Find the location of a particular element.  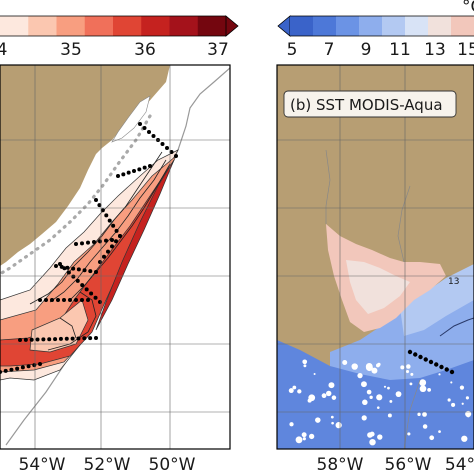

right-map-title: (b) SST MODIS-Aqua is located at coordinates (366, 105).